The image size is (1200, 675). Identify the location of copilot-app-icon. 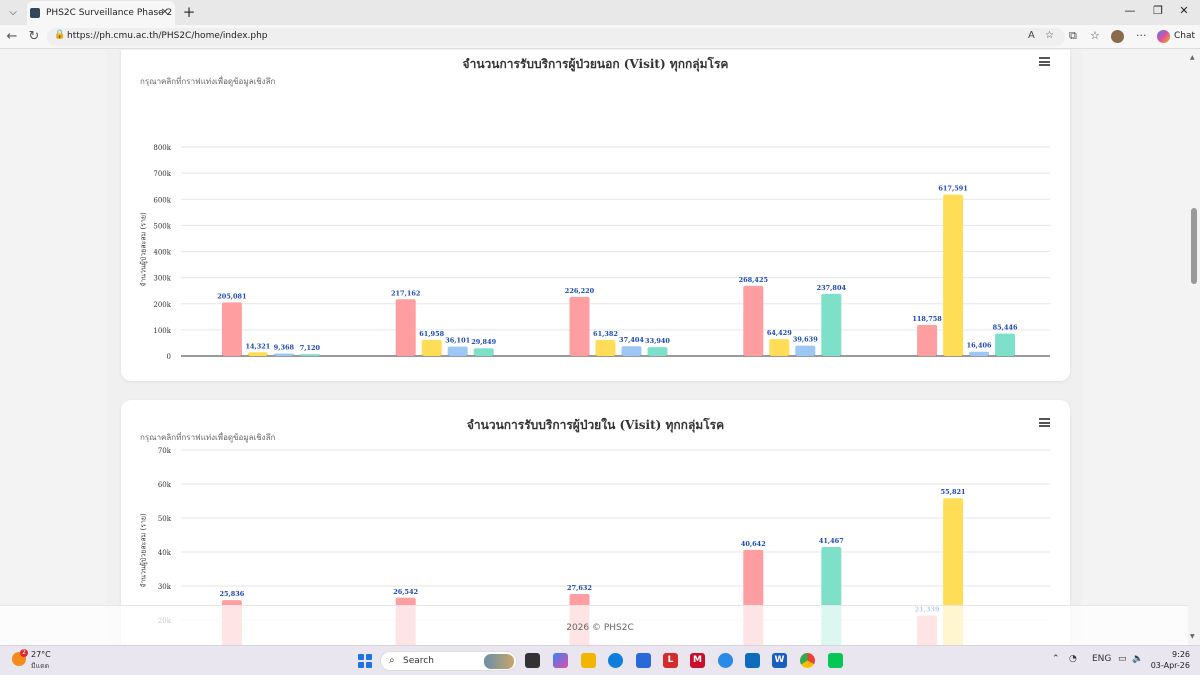
(560, 660).